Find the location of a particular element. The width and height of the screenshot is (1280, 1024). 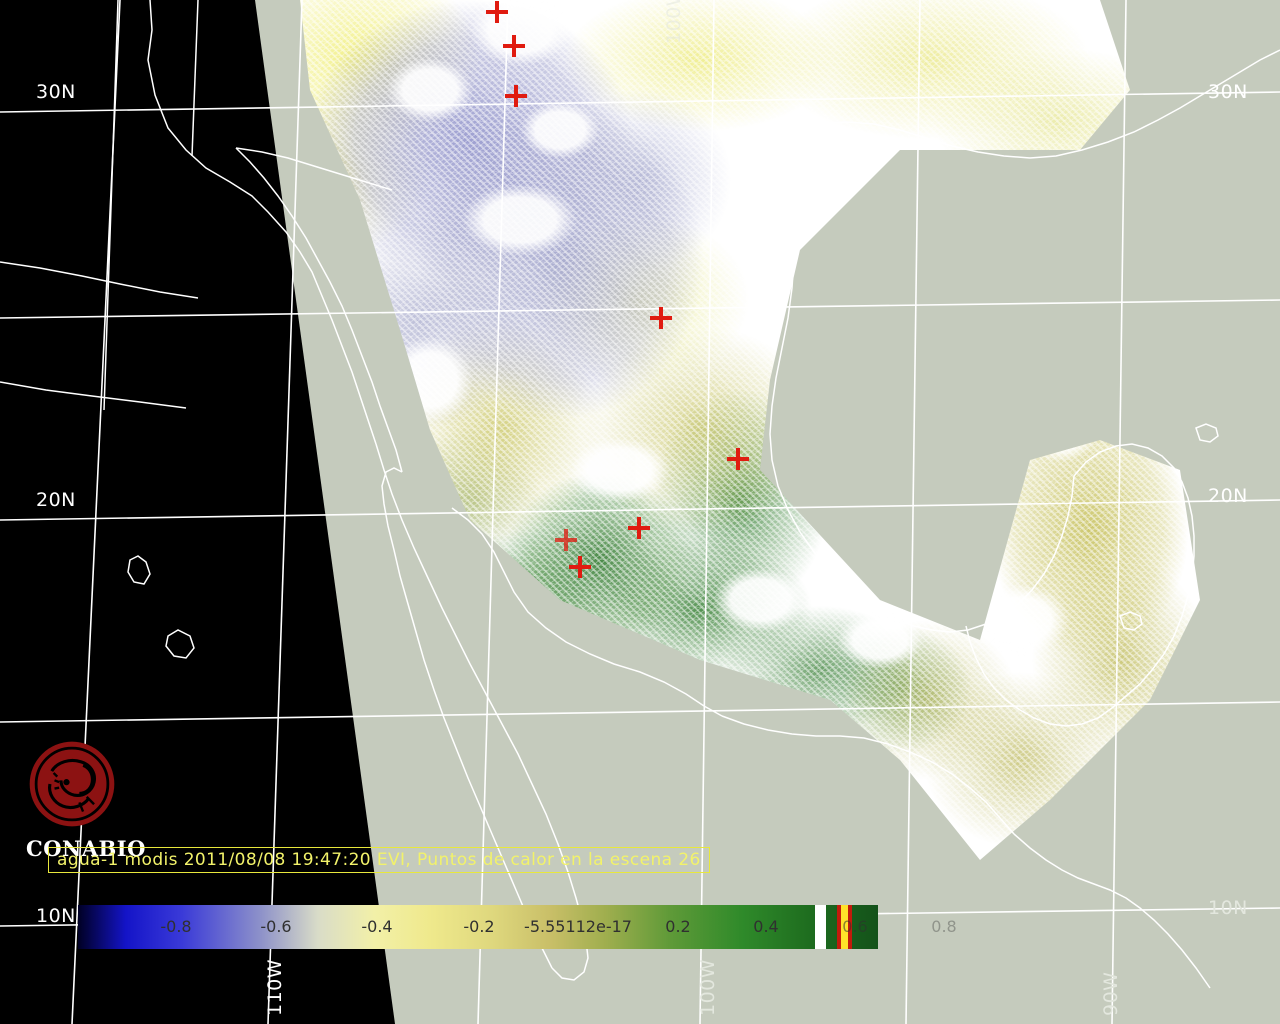

colorbar-tick: 0.8 is located at coordinates (944, 926).